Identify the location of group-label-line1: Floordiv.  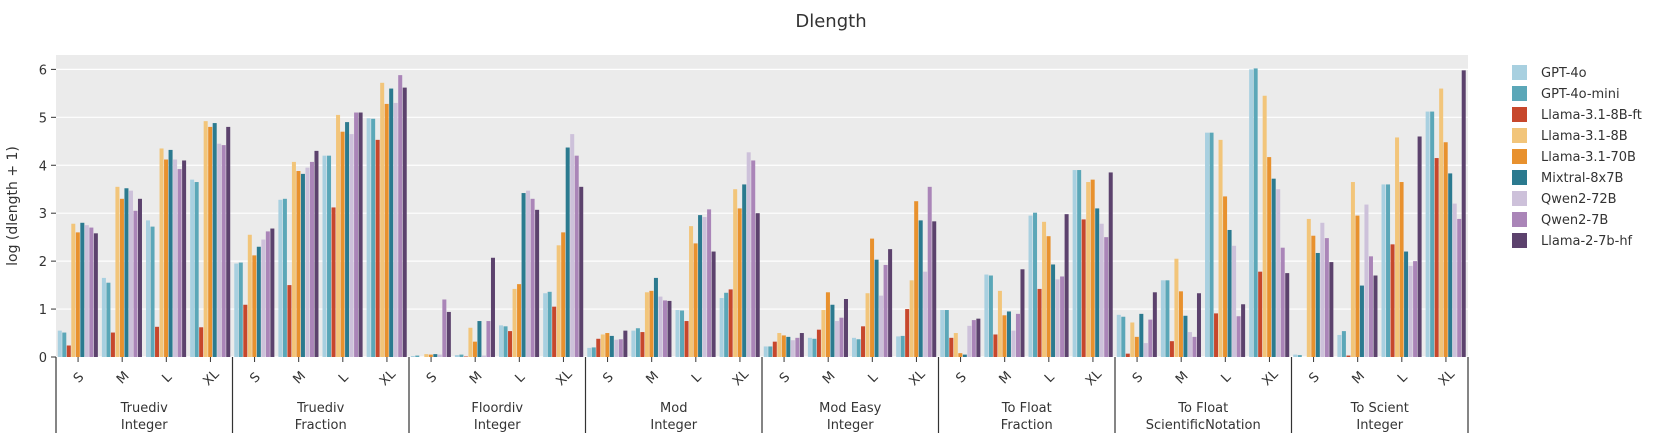
(497, 408).